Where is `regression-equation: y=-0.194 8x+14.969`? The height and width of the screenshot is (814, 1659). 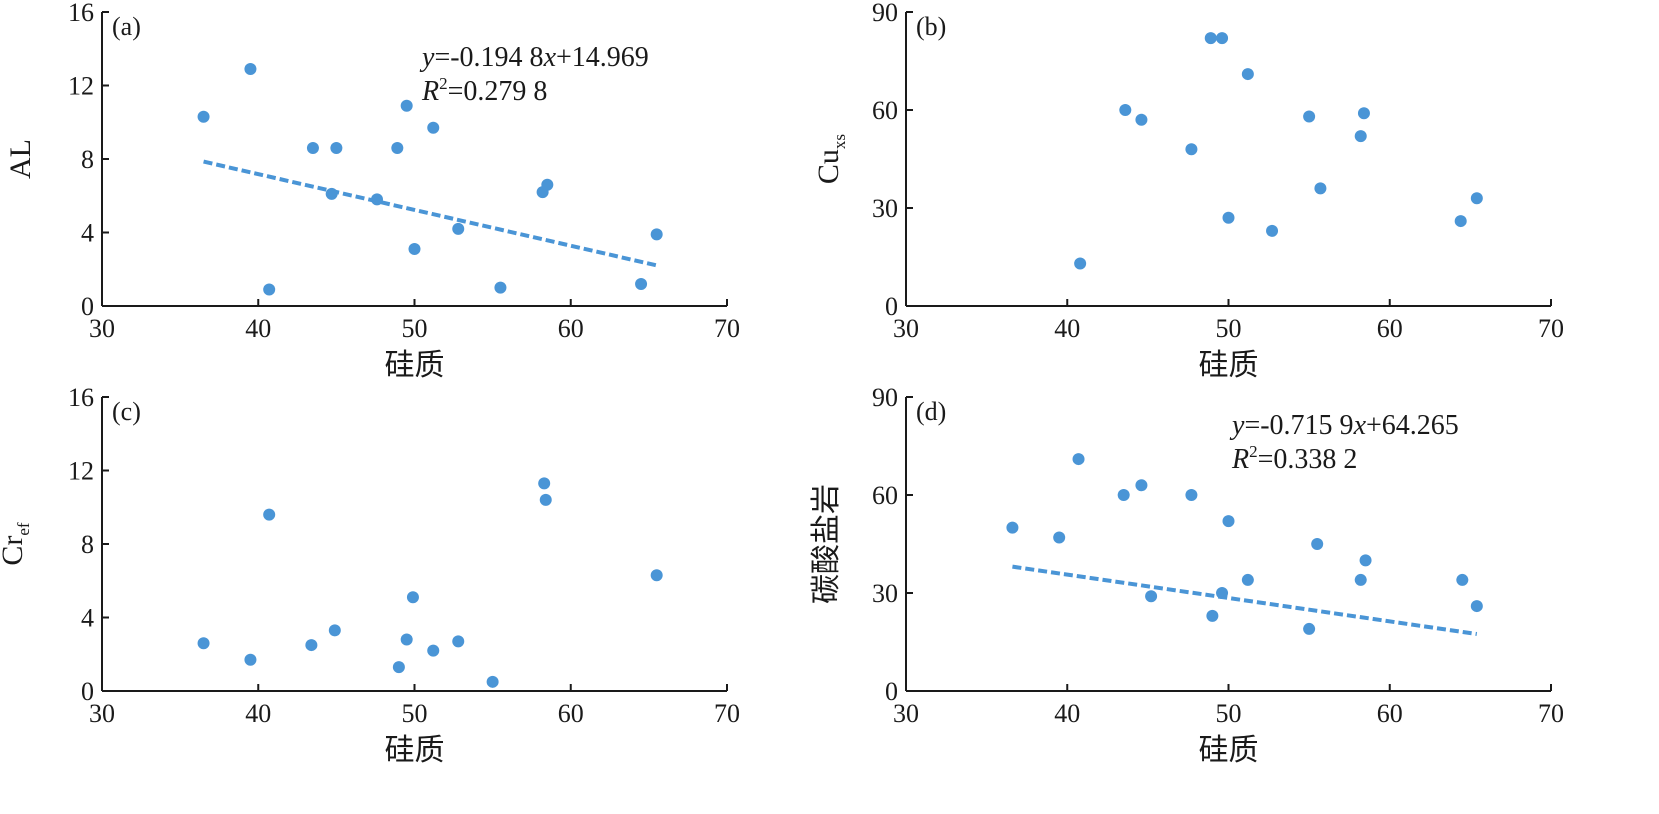
regression-equation: y=-0.194 8x+14.969 is located at coordinates (534, 57).